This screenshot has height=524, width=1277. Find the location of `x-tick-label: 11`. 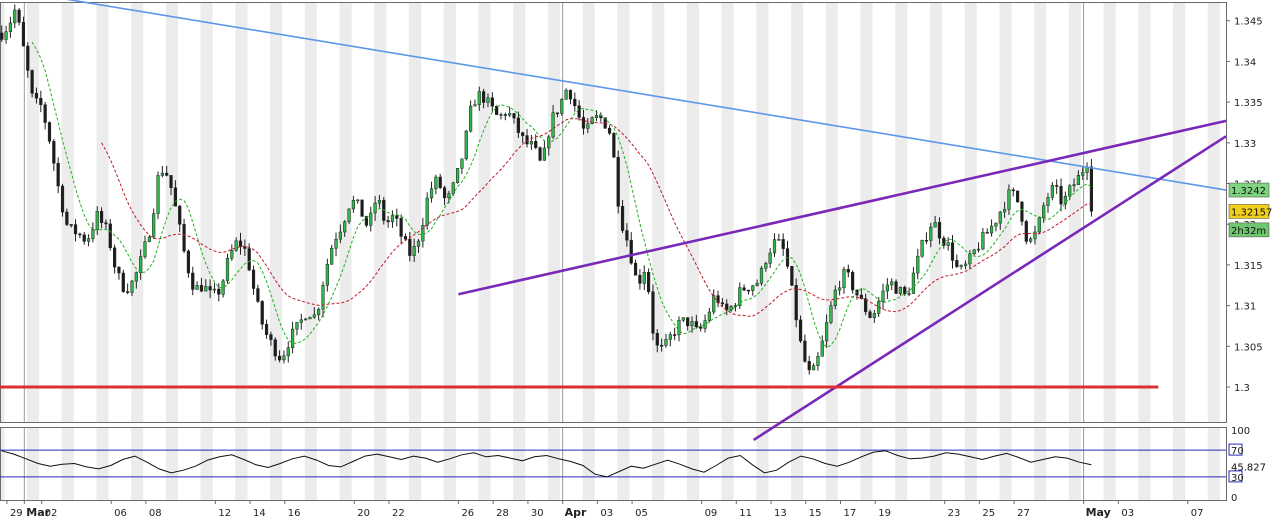

x-tick-label: 11 is located at coordinates (745, 513).